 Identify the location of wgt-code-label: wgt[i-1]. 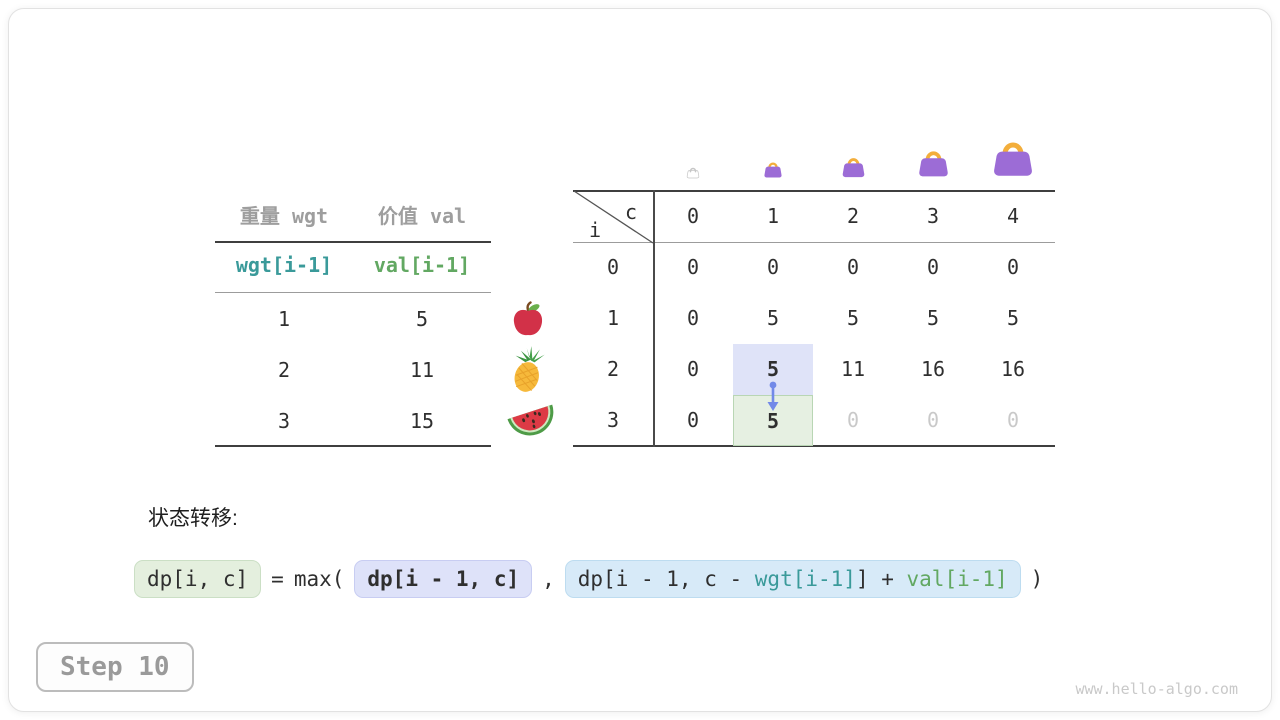
(284, 265).